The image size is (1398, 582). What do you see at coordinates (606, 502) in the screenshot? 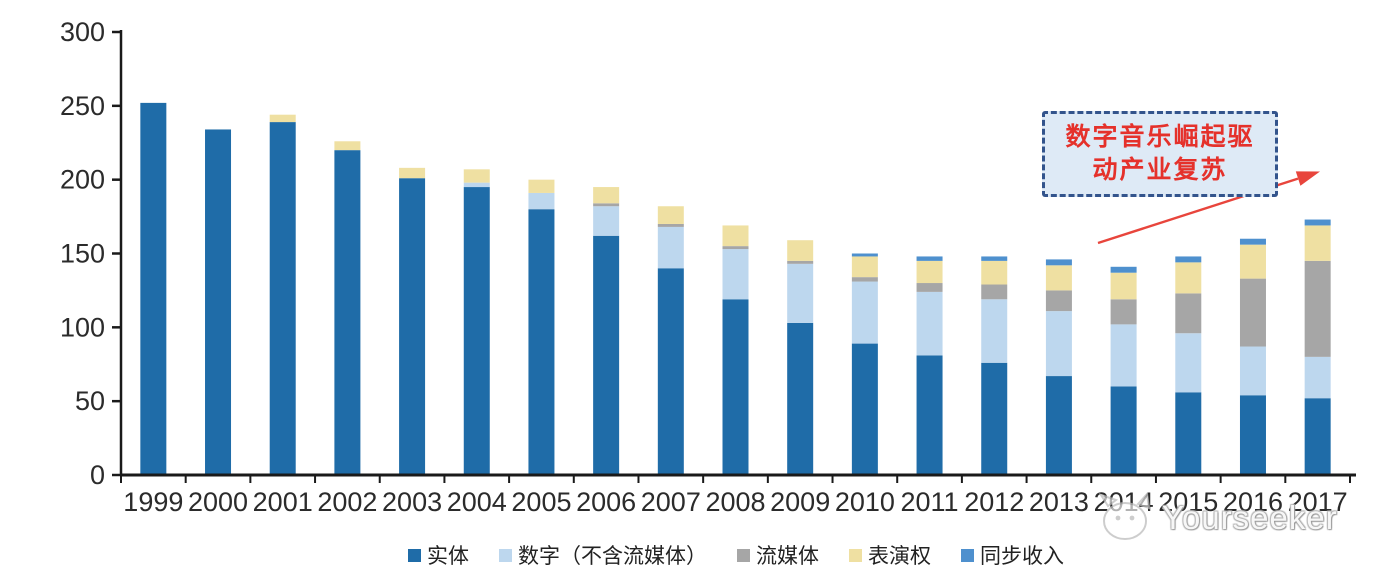
I see `x-axis-label: 2006` at bounding box center [606, 502].